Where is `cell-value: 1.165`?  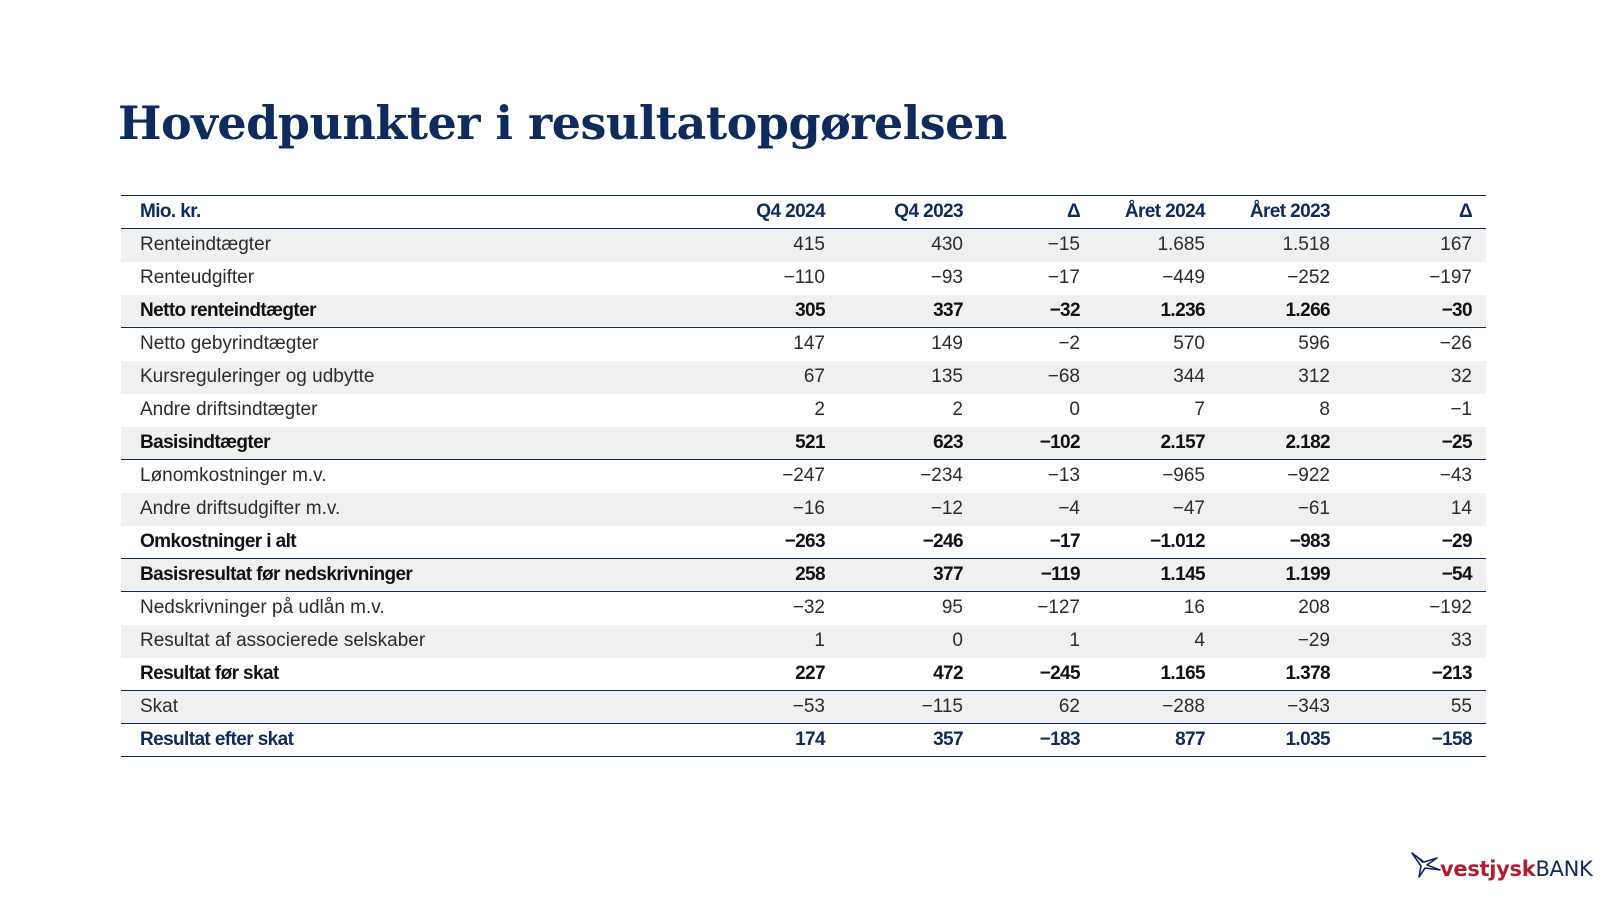 cell-value: 1.165 is located at coordinates (1156, 674).